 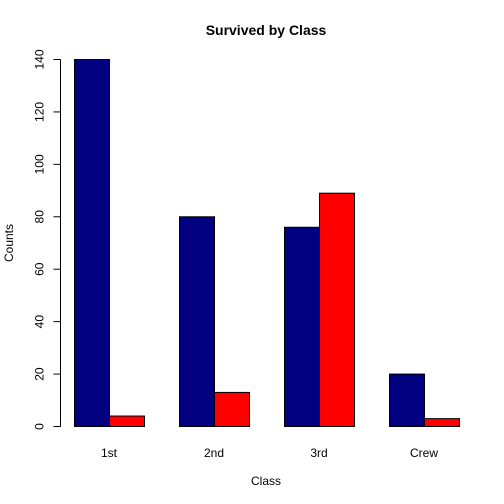 What do you see at coordinates (109, 453) in the screenshot?
I see `x-tick-label-1st: 1st` at bounding box center [109, 453].